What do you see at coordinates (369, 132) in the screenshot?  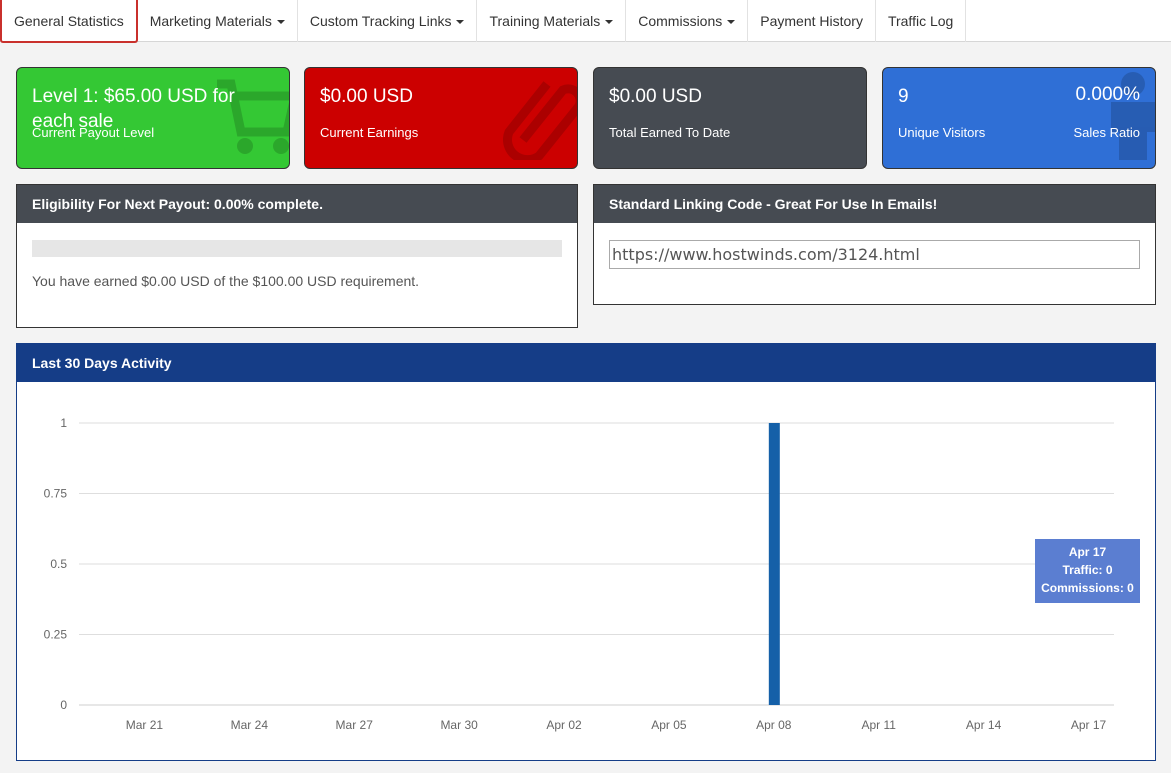 I see `current-earnings-label: Current Earnings` at bounding box center [369, 132].